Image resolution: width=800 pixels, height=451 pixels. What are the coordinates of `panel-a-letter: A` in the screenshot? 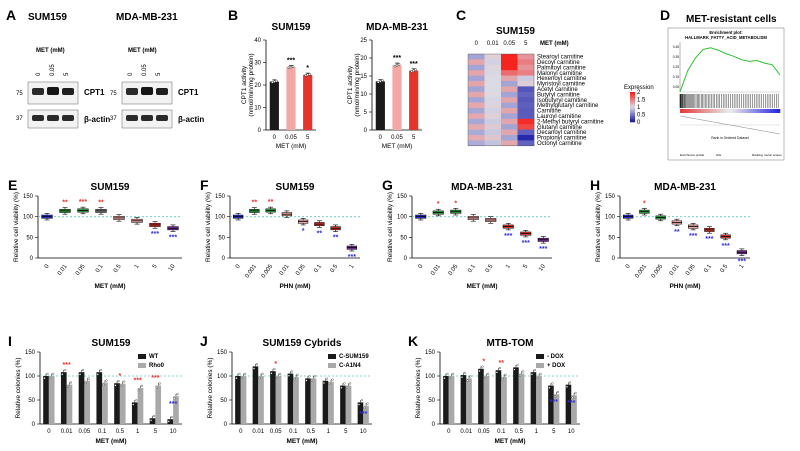 It's located at (11, 15).